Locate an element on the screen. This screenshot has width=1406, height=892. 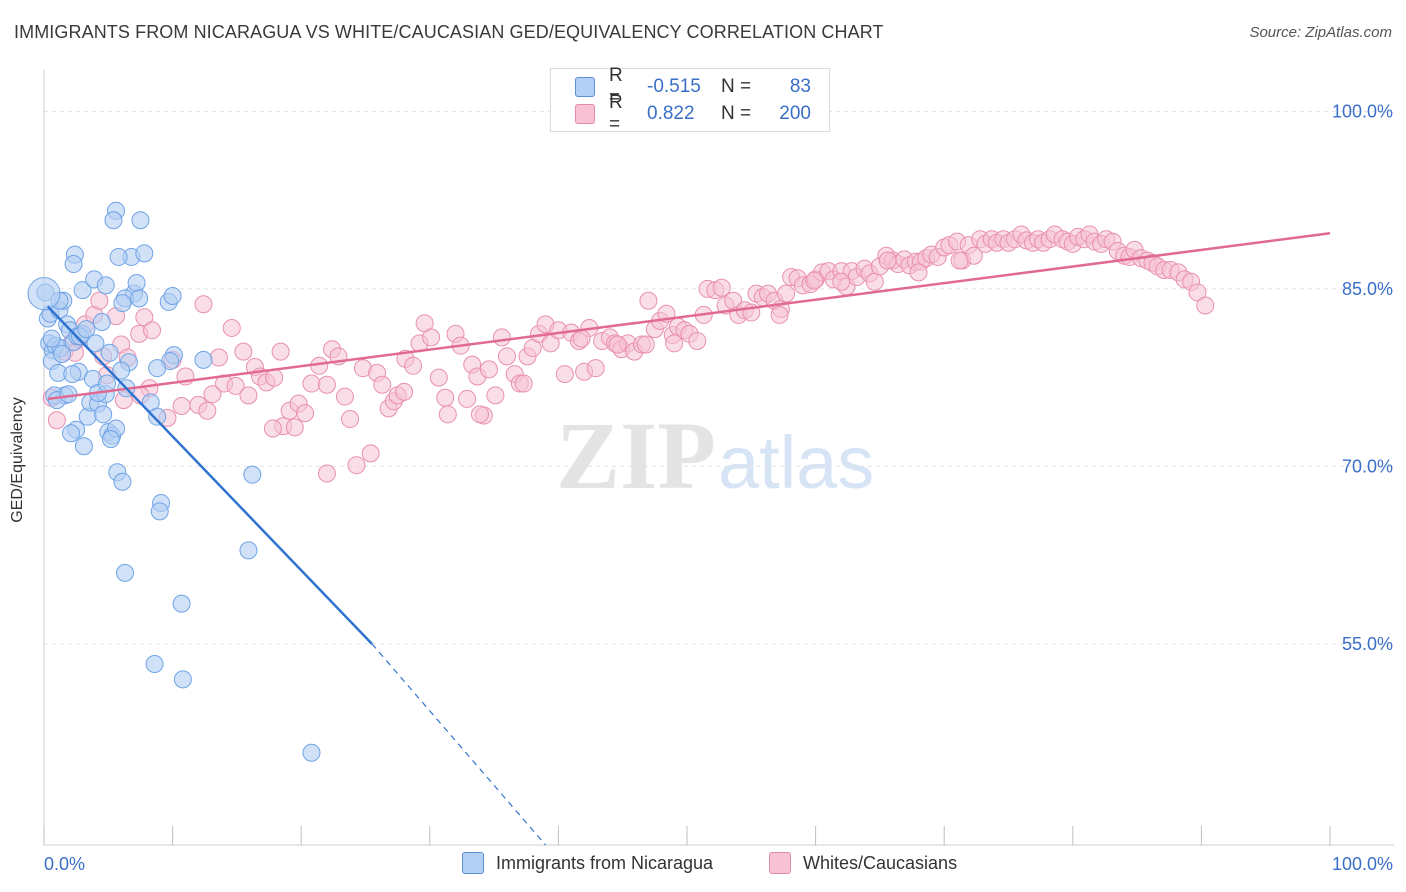
legend-row-nicaragua: R = -0.515 N = 83 is located at coordinates (693, 86).